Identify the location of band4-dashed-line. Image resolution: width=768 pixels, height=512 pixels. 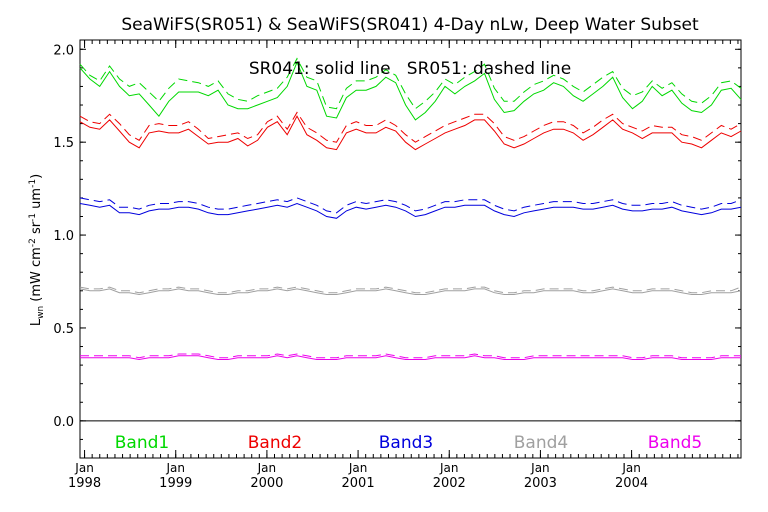
(410, 290).